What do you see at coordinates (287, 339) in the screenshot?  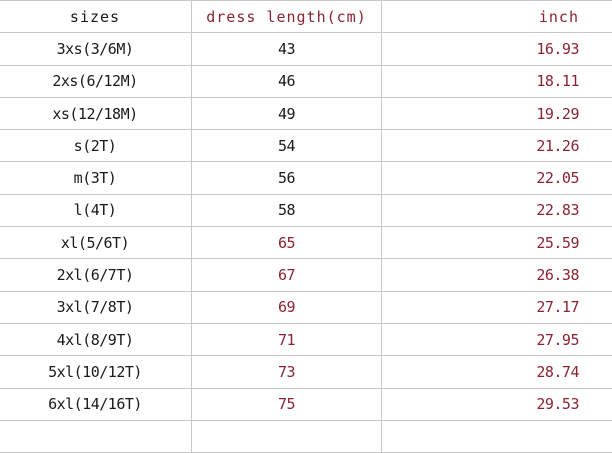 I see `length-cm-cell: 71` at bounding box center [287, 339].